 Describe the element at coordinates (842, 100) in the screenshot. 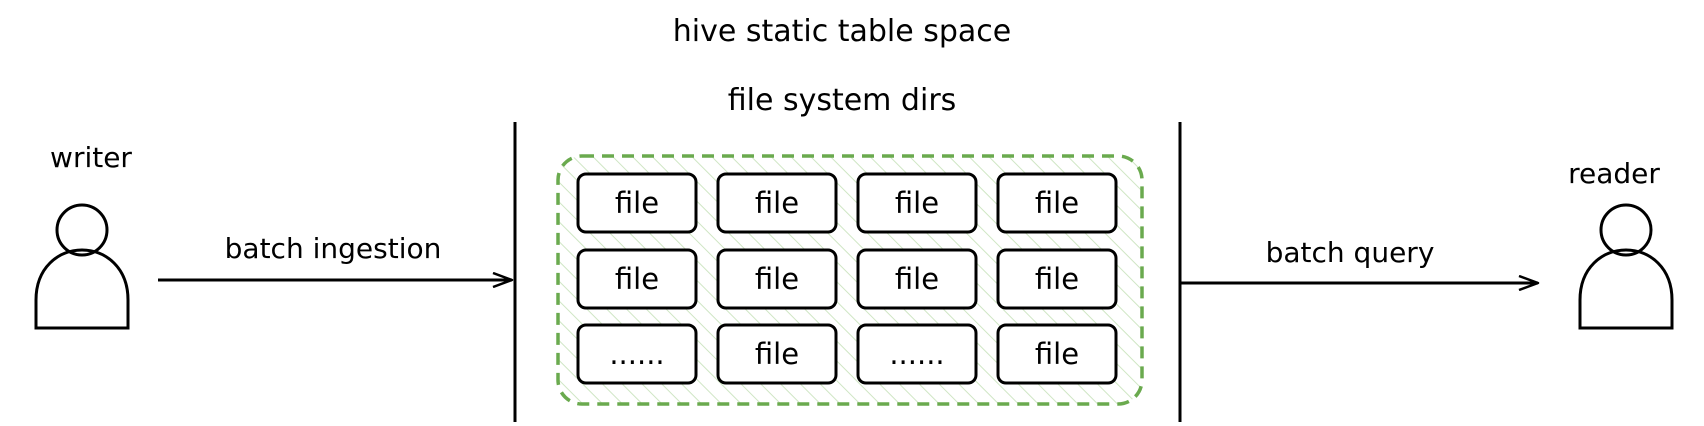

I see `container-subtitle: file system dirs` at that location.